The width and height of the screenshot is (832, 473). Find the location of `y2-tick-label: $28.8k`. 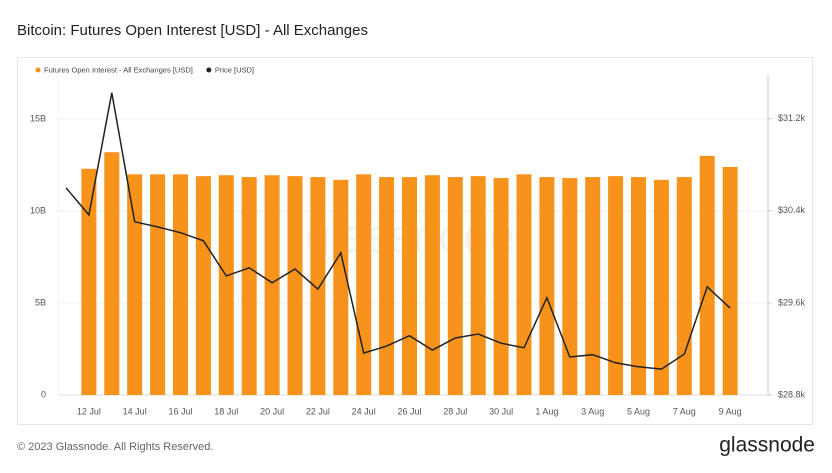

y2-tick-label: $28.8k is located at coordinates (792, 394).